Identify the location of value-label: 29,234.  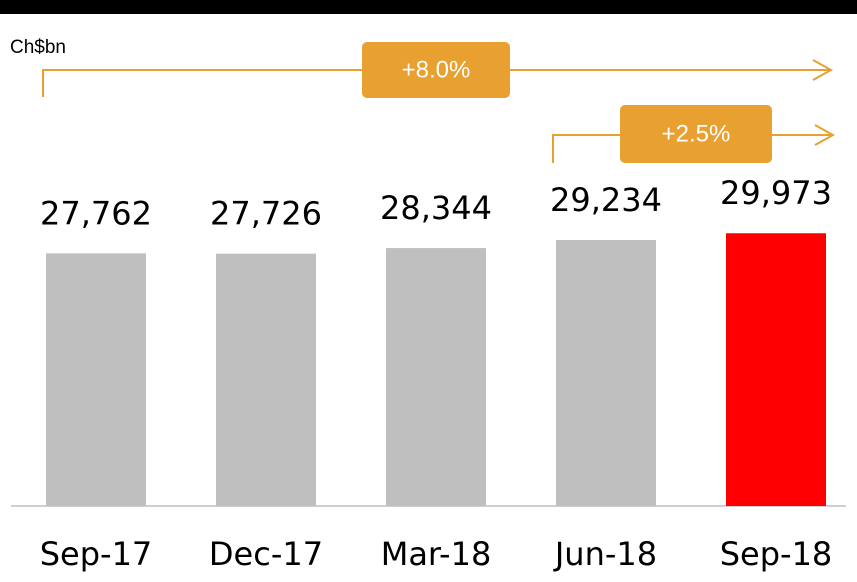
(606, 200).